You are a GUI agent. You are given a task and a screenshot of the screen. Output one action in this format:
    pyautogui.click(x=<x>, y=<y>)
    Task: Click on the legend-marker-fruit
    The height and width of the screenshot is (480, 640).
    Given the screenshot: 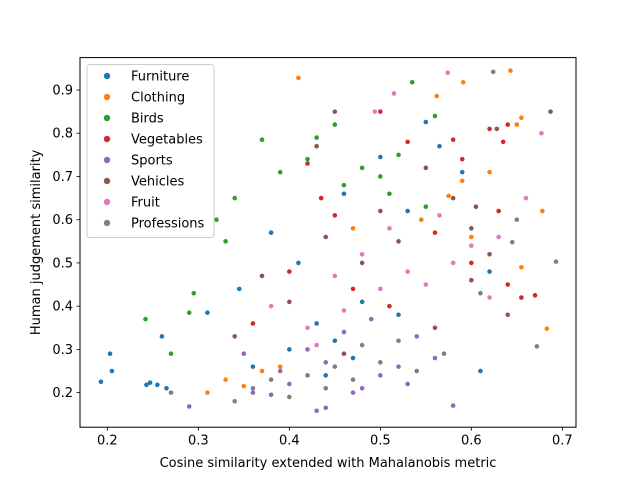 What is the action you would take?
    pyautogui.click(x=107, y=202)
    